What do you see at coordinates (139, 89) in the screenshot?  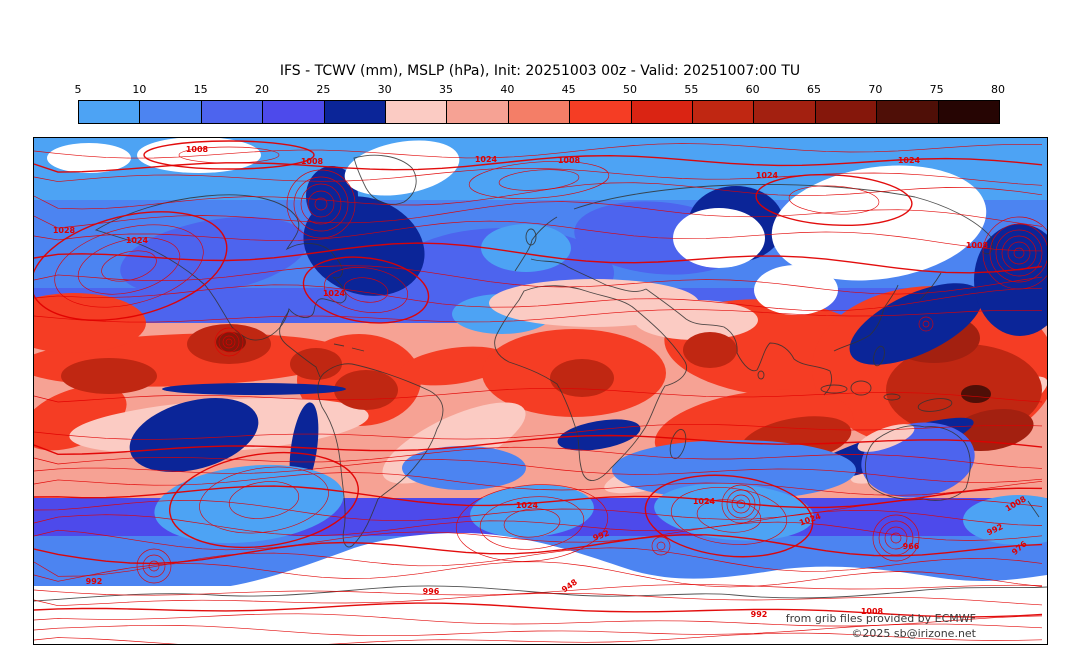 I see `colorbar-tick: 10` at bounding box center [139, 89].